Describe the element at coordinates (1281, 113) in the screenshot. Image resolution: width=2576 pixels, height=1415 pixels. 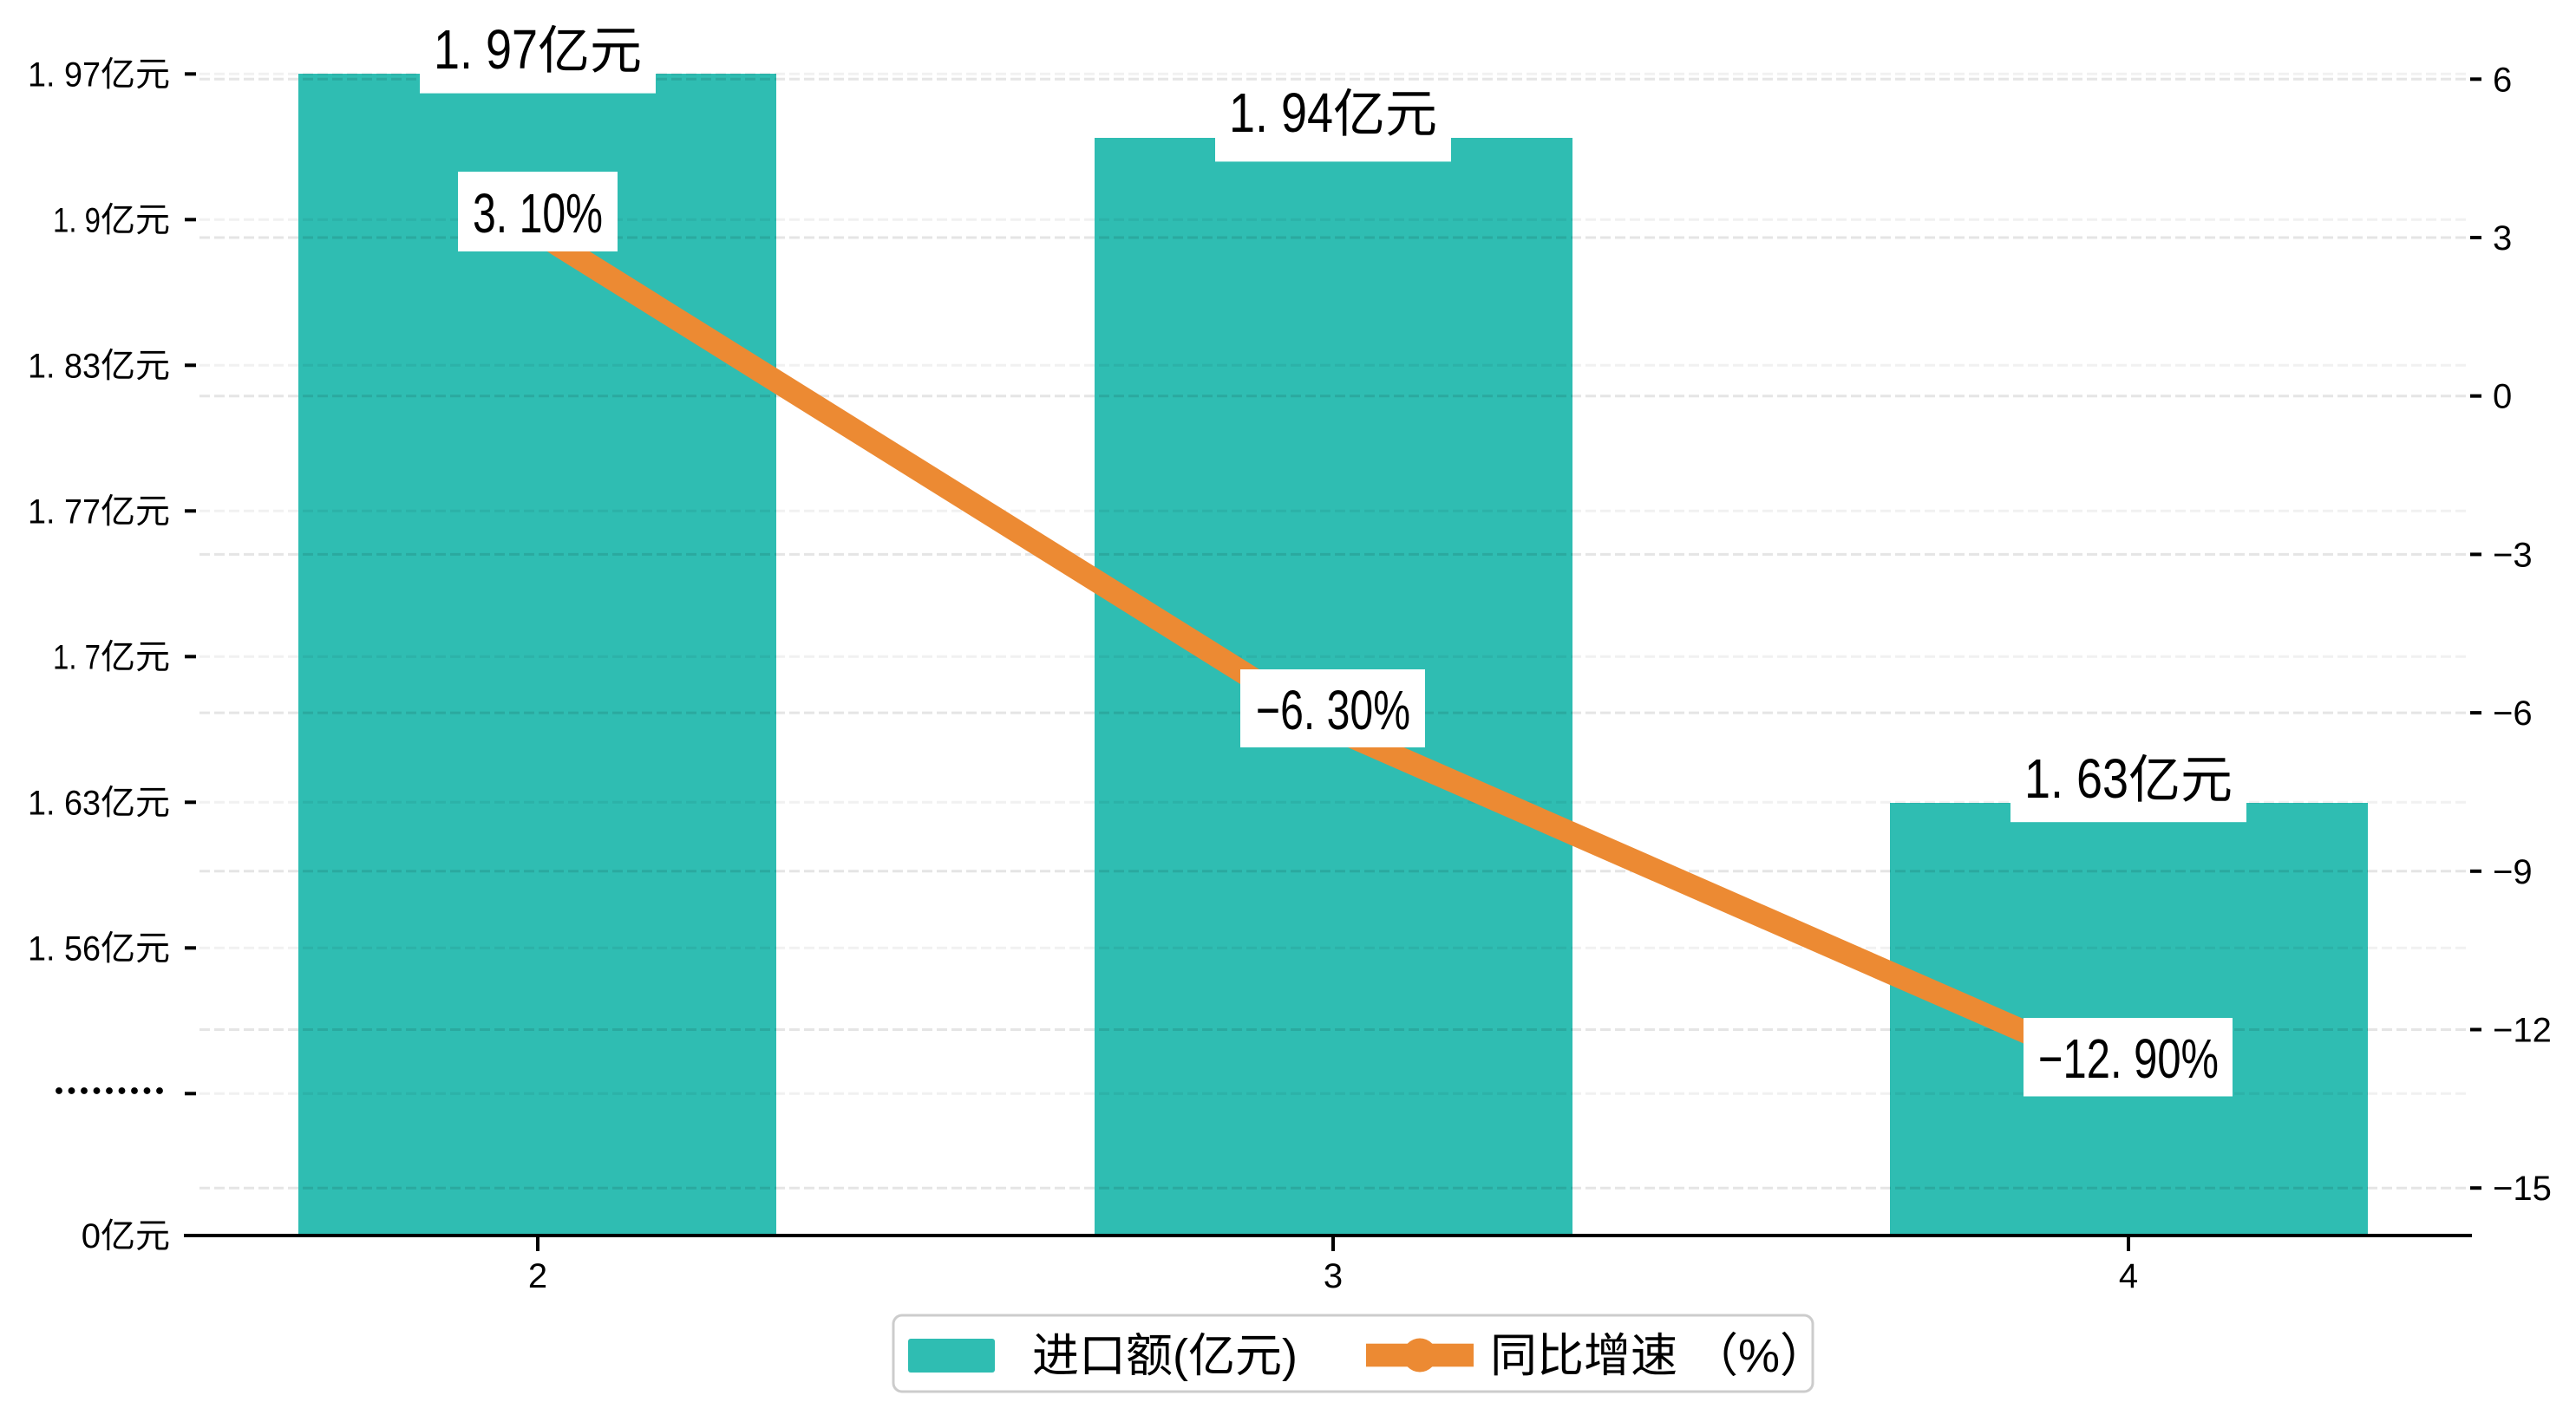
I see `svg-text: 1. 94` at that location.